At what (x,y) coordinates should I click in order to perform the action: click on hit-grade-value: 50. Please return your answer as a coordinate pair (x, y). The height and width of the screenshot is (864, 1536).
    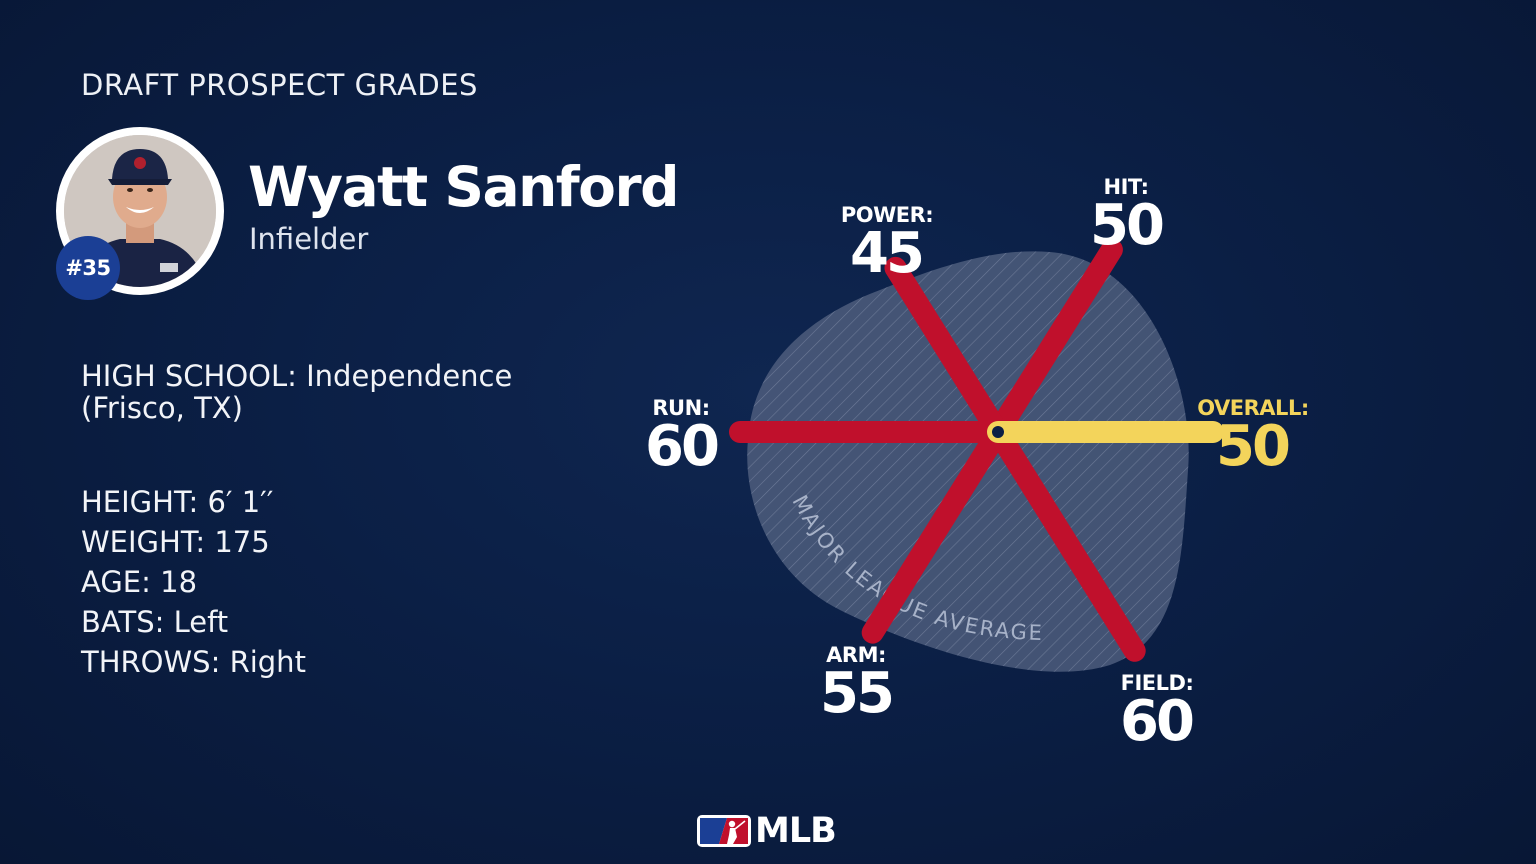
    Looking at the image, I should click on (1127, 225).